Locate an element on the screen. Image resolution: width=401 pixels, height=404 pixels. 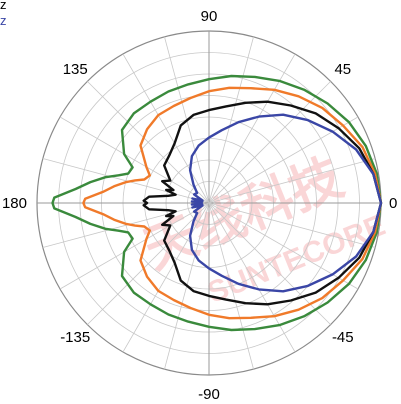
angle-tick-label: 45 is located at coordinates (342, 69).